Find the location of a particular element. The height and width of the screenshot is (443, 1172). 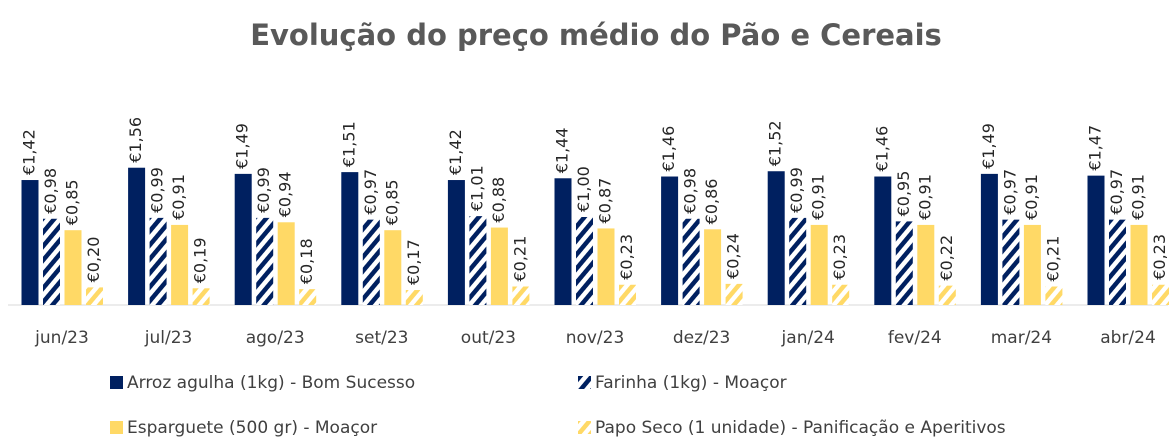

x-tick-label: jan/24 is located at coordinates (808, 338).